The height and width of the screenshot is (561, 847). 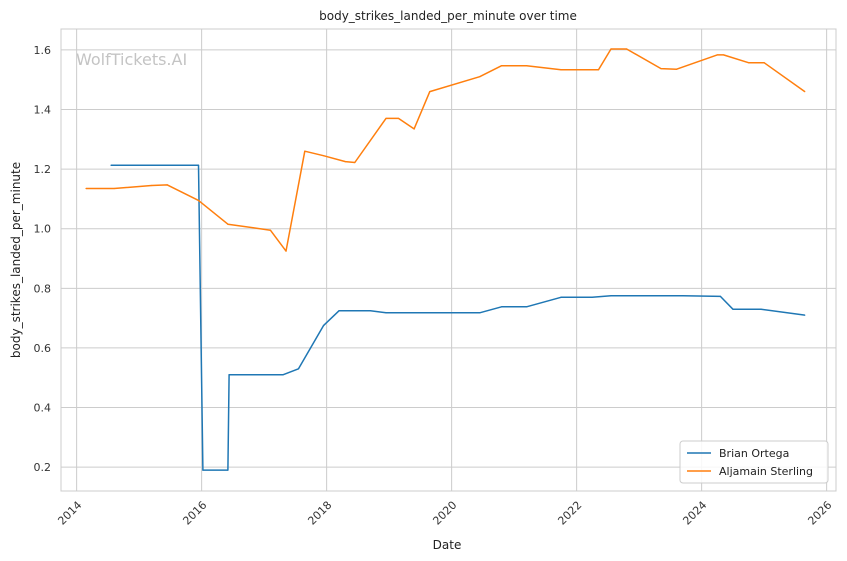 I want to click on y-tick-labels: 0.2 0.4 0.6 0.8 1.0 1.2 1.4 1.6, so click(x=43, y=259).